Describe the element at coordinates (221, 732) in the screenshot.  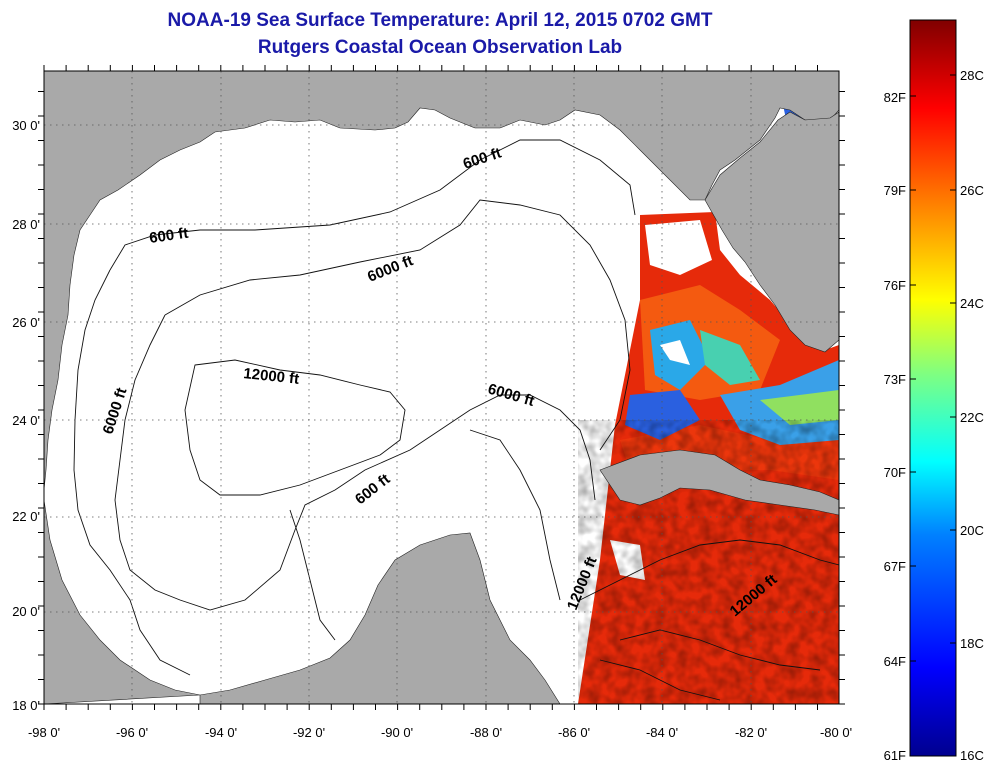
I see `lon-tick-label: -94 0'` at that location.